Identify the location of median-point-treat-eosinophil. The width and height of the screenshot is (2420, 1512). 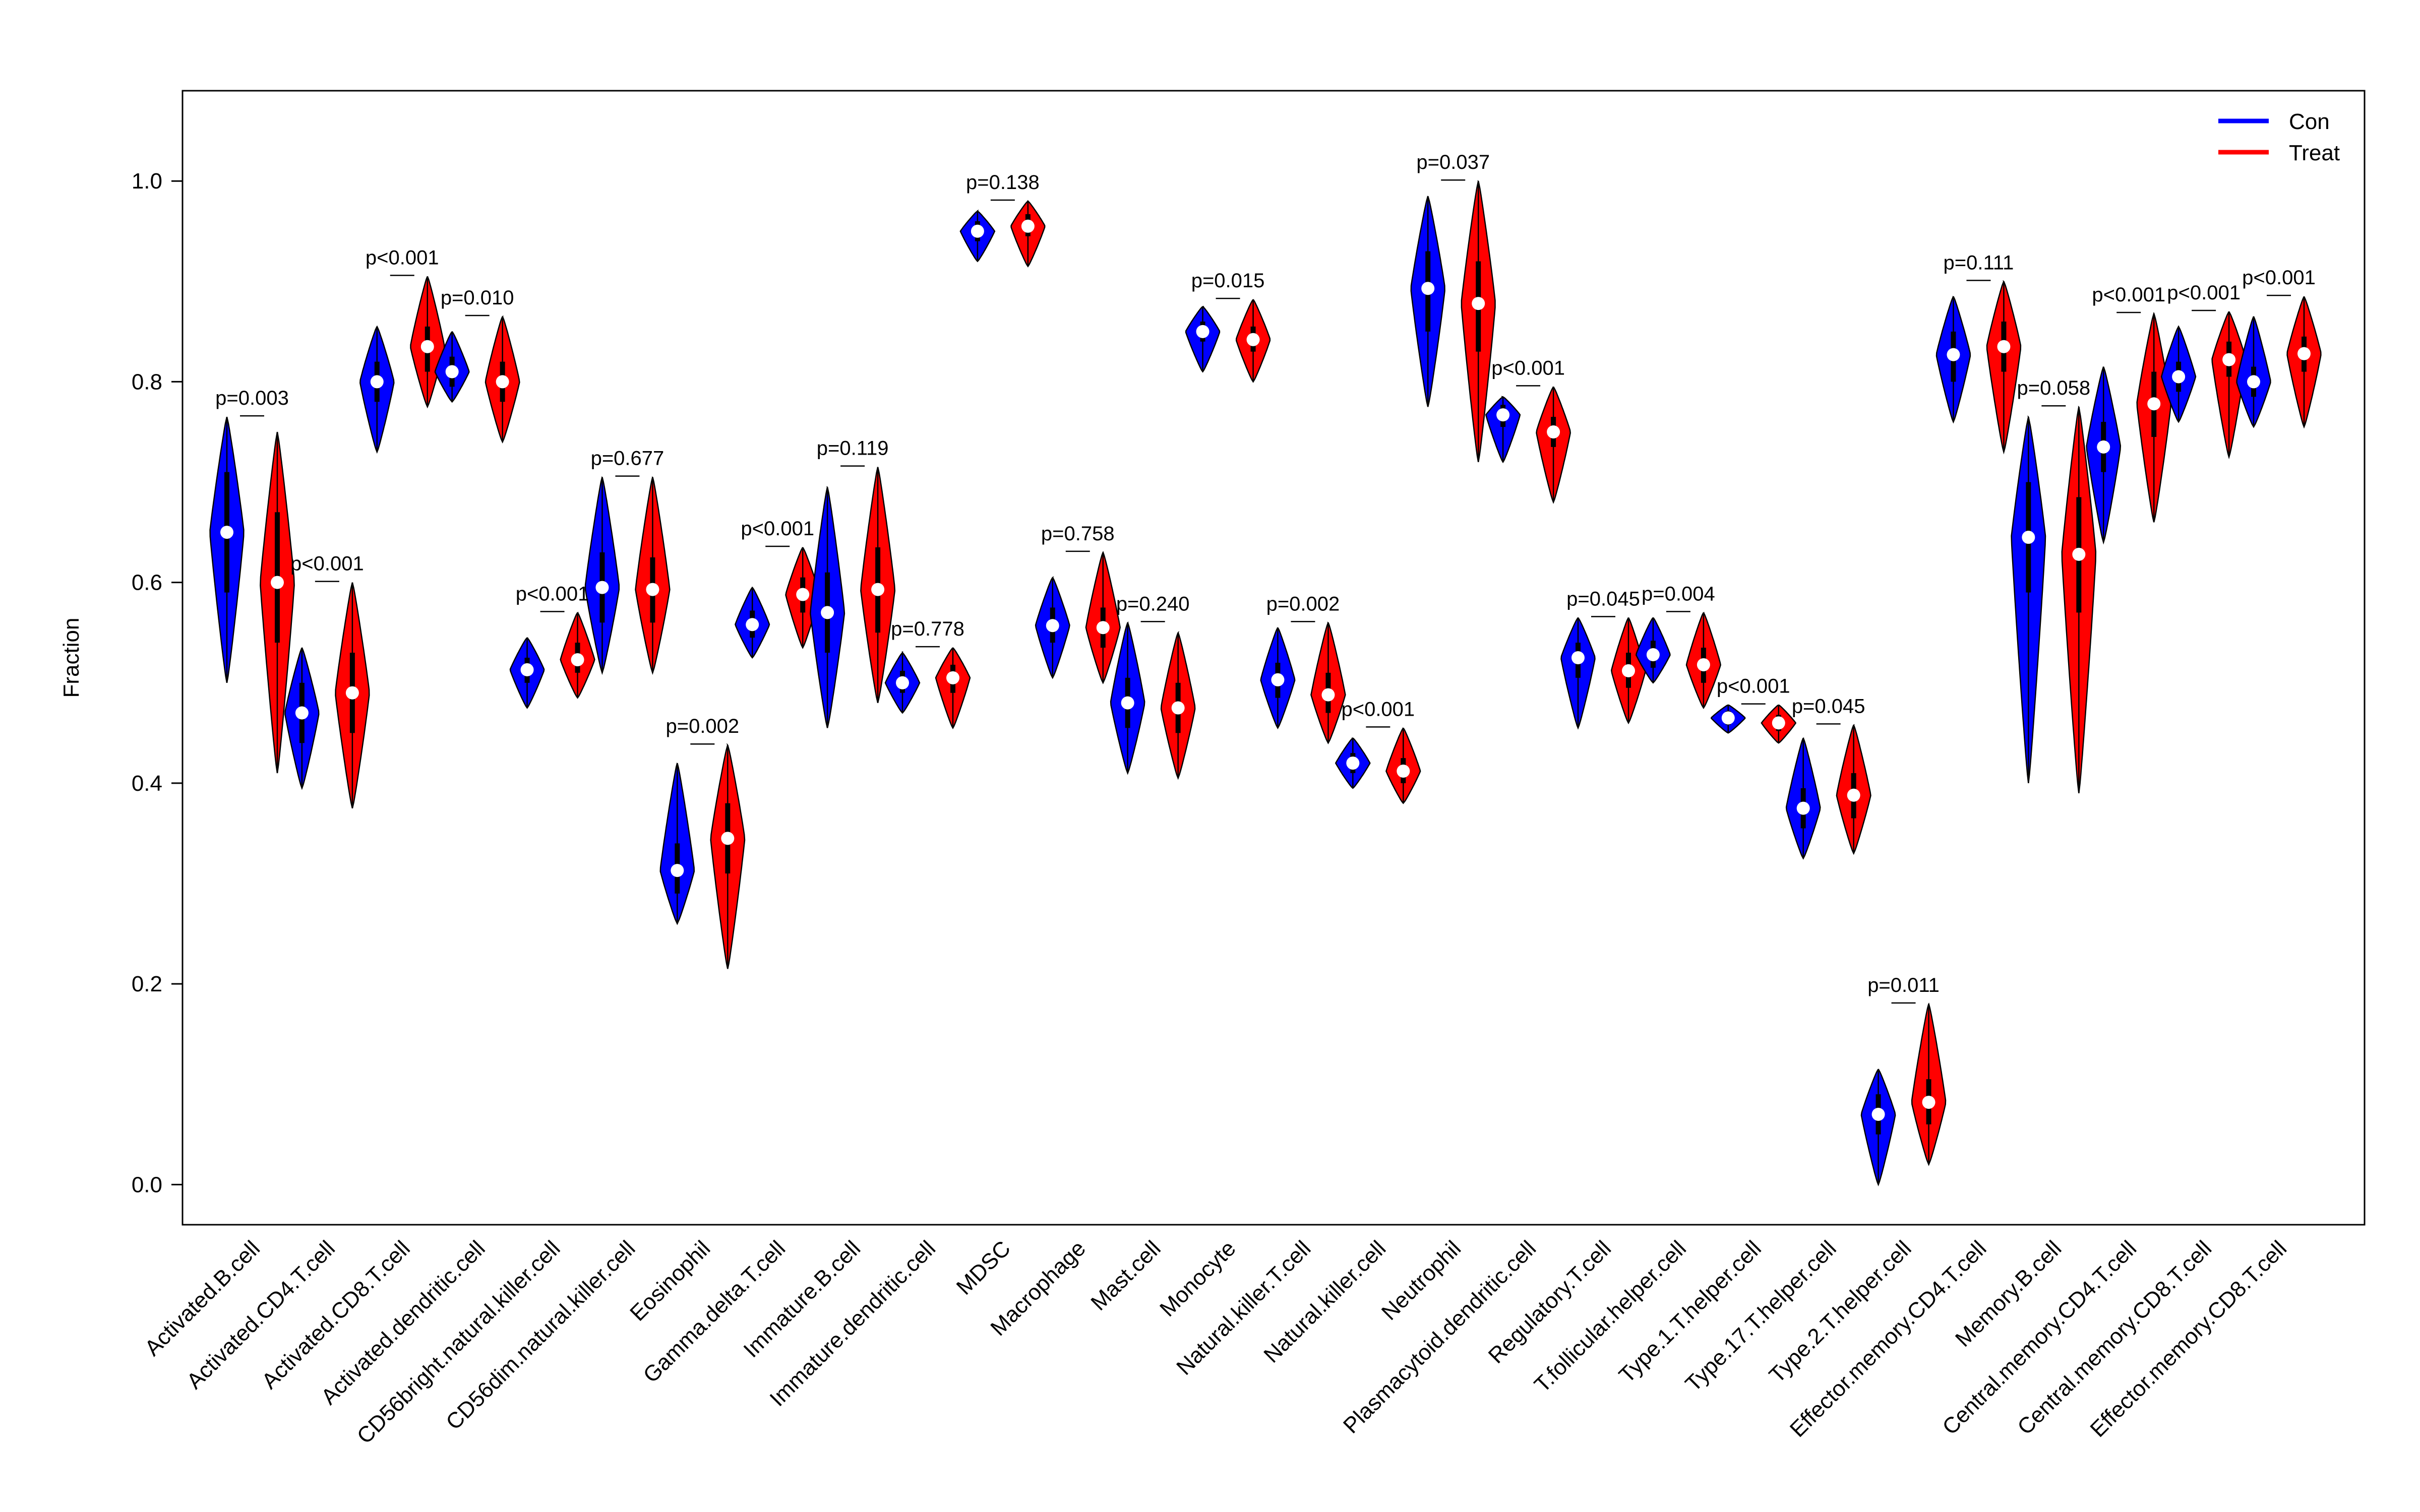
(728, 838).